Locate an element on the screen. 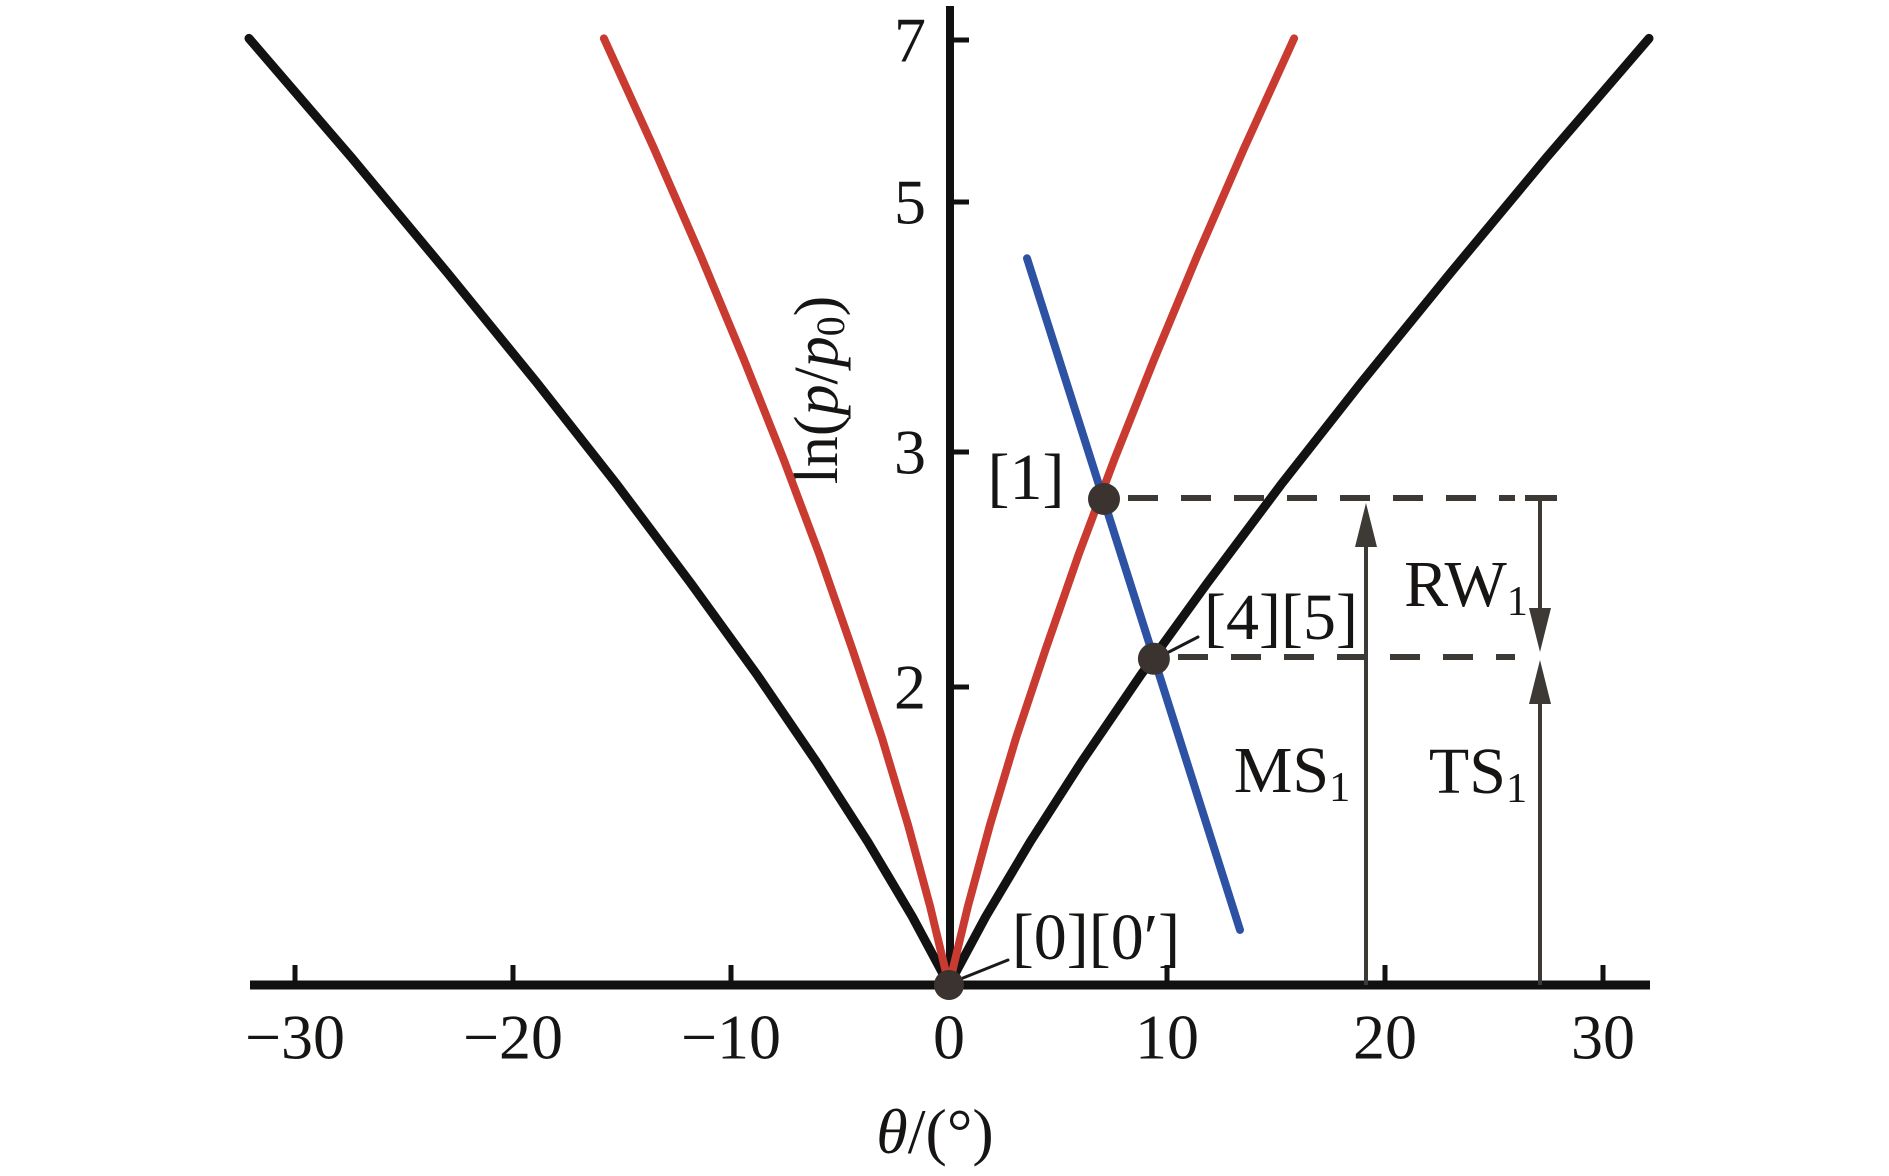  x-axis-tick-label: 30 is located at coordinates (1603, 1037).